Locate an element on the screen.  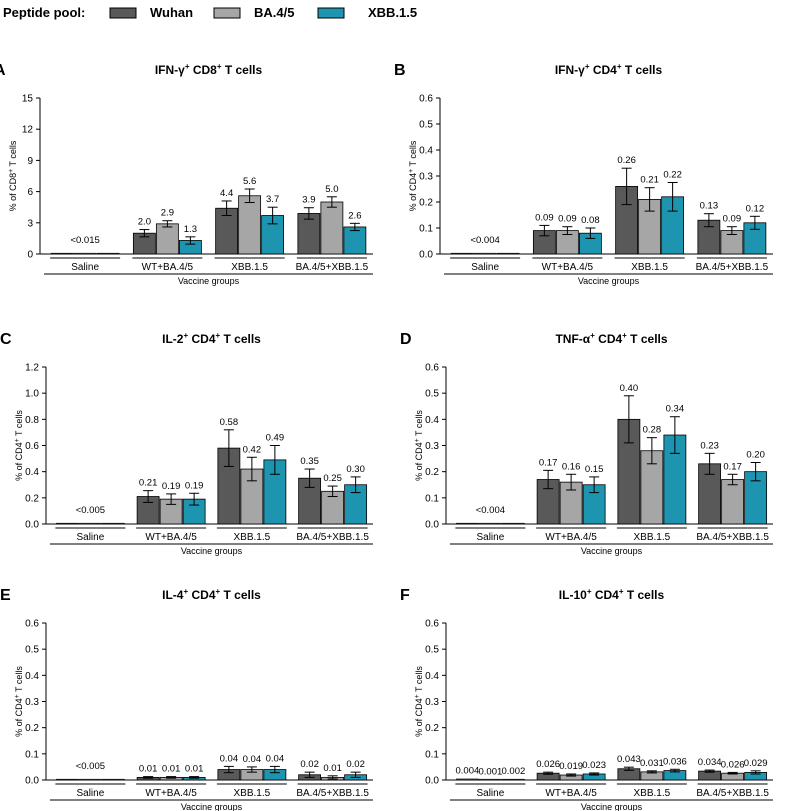
data-label: 4.4 is located at coordinates (226, 193).